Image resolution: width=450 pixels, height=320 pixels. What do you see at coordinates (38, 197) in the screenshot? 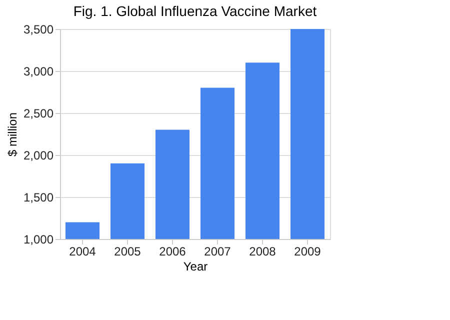
I see `y-tick-label: 1,500` at bounding box center [38, 197].